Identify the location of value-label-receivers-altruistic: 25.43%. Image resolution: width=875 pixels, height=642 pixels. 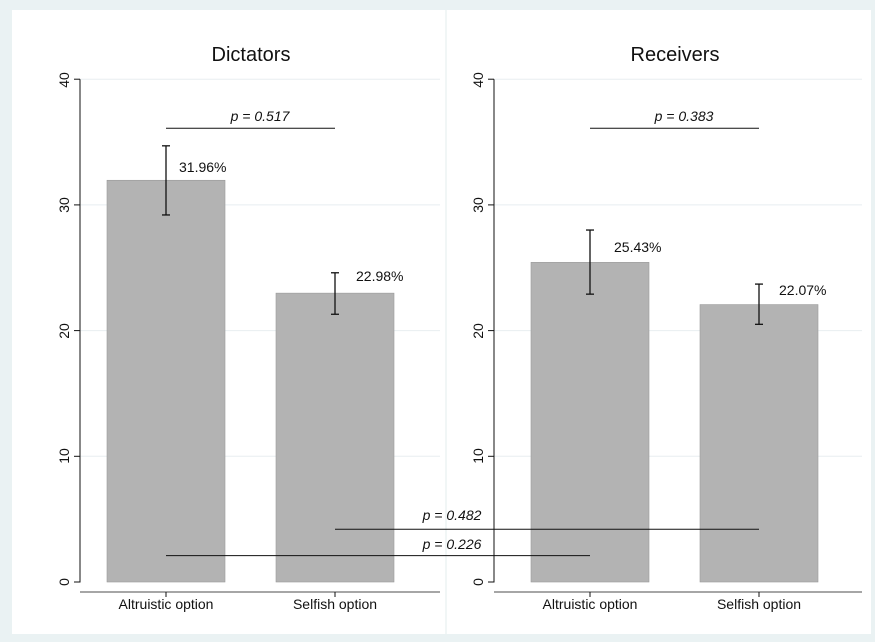
(637, 247).